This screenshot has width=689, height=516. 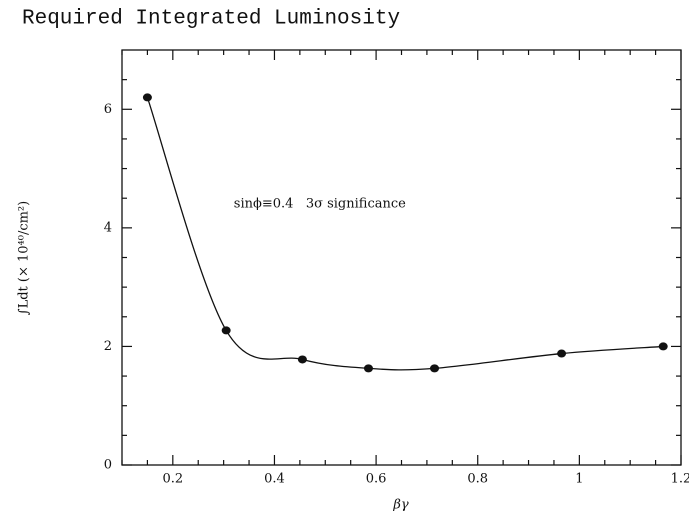 I want to click on x-tick-label: 0.4, so click(x=274, y=479).